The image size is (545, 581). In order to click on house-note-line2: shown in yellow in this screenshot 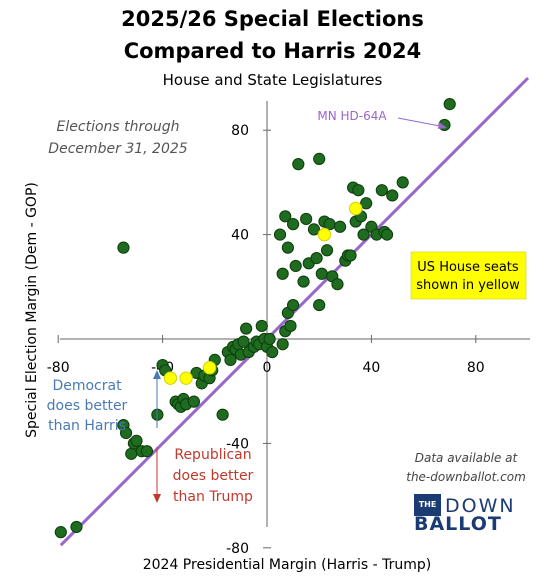, I will do `click(468, 285)`.